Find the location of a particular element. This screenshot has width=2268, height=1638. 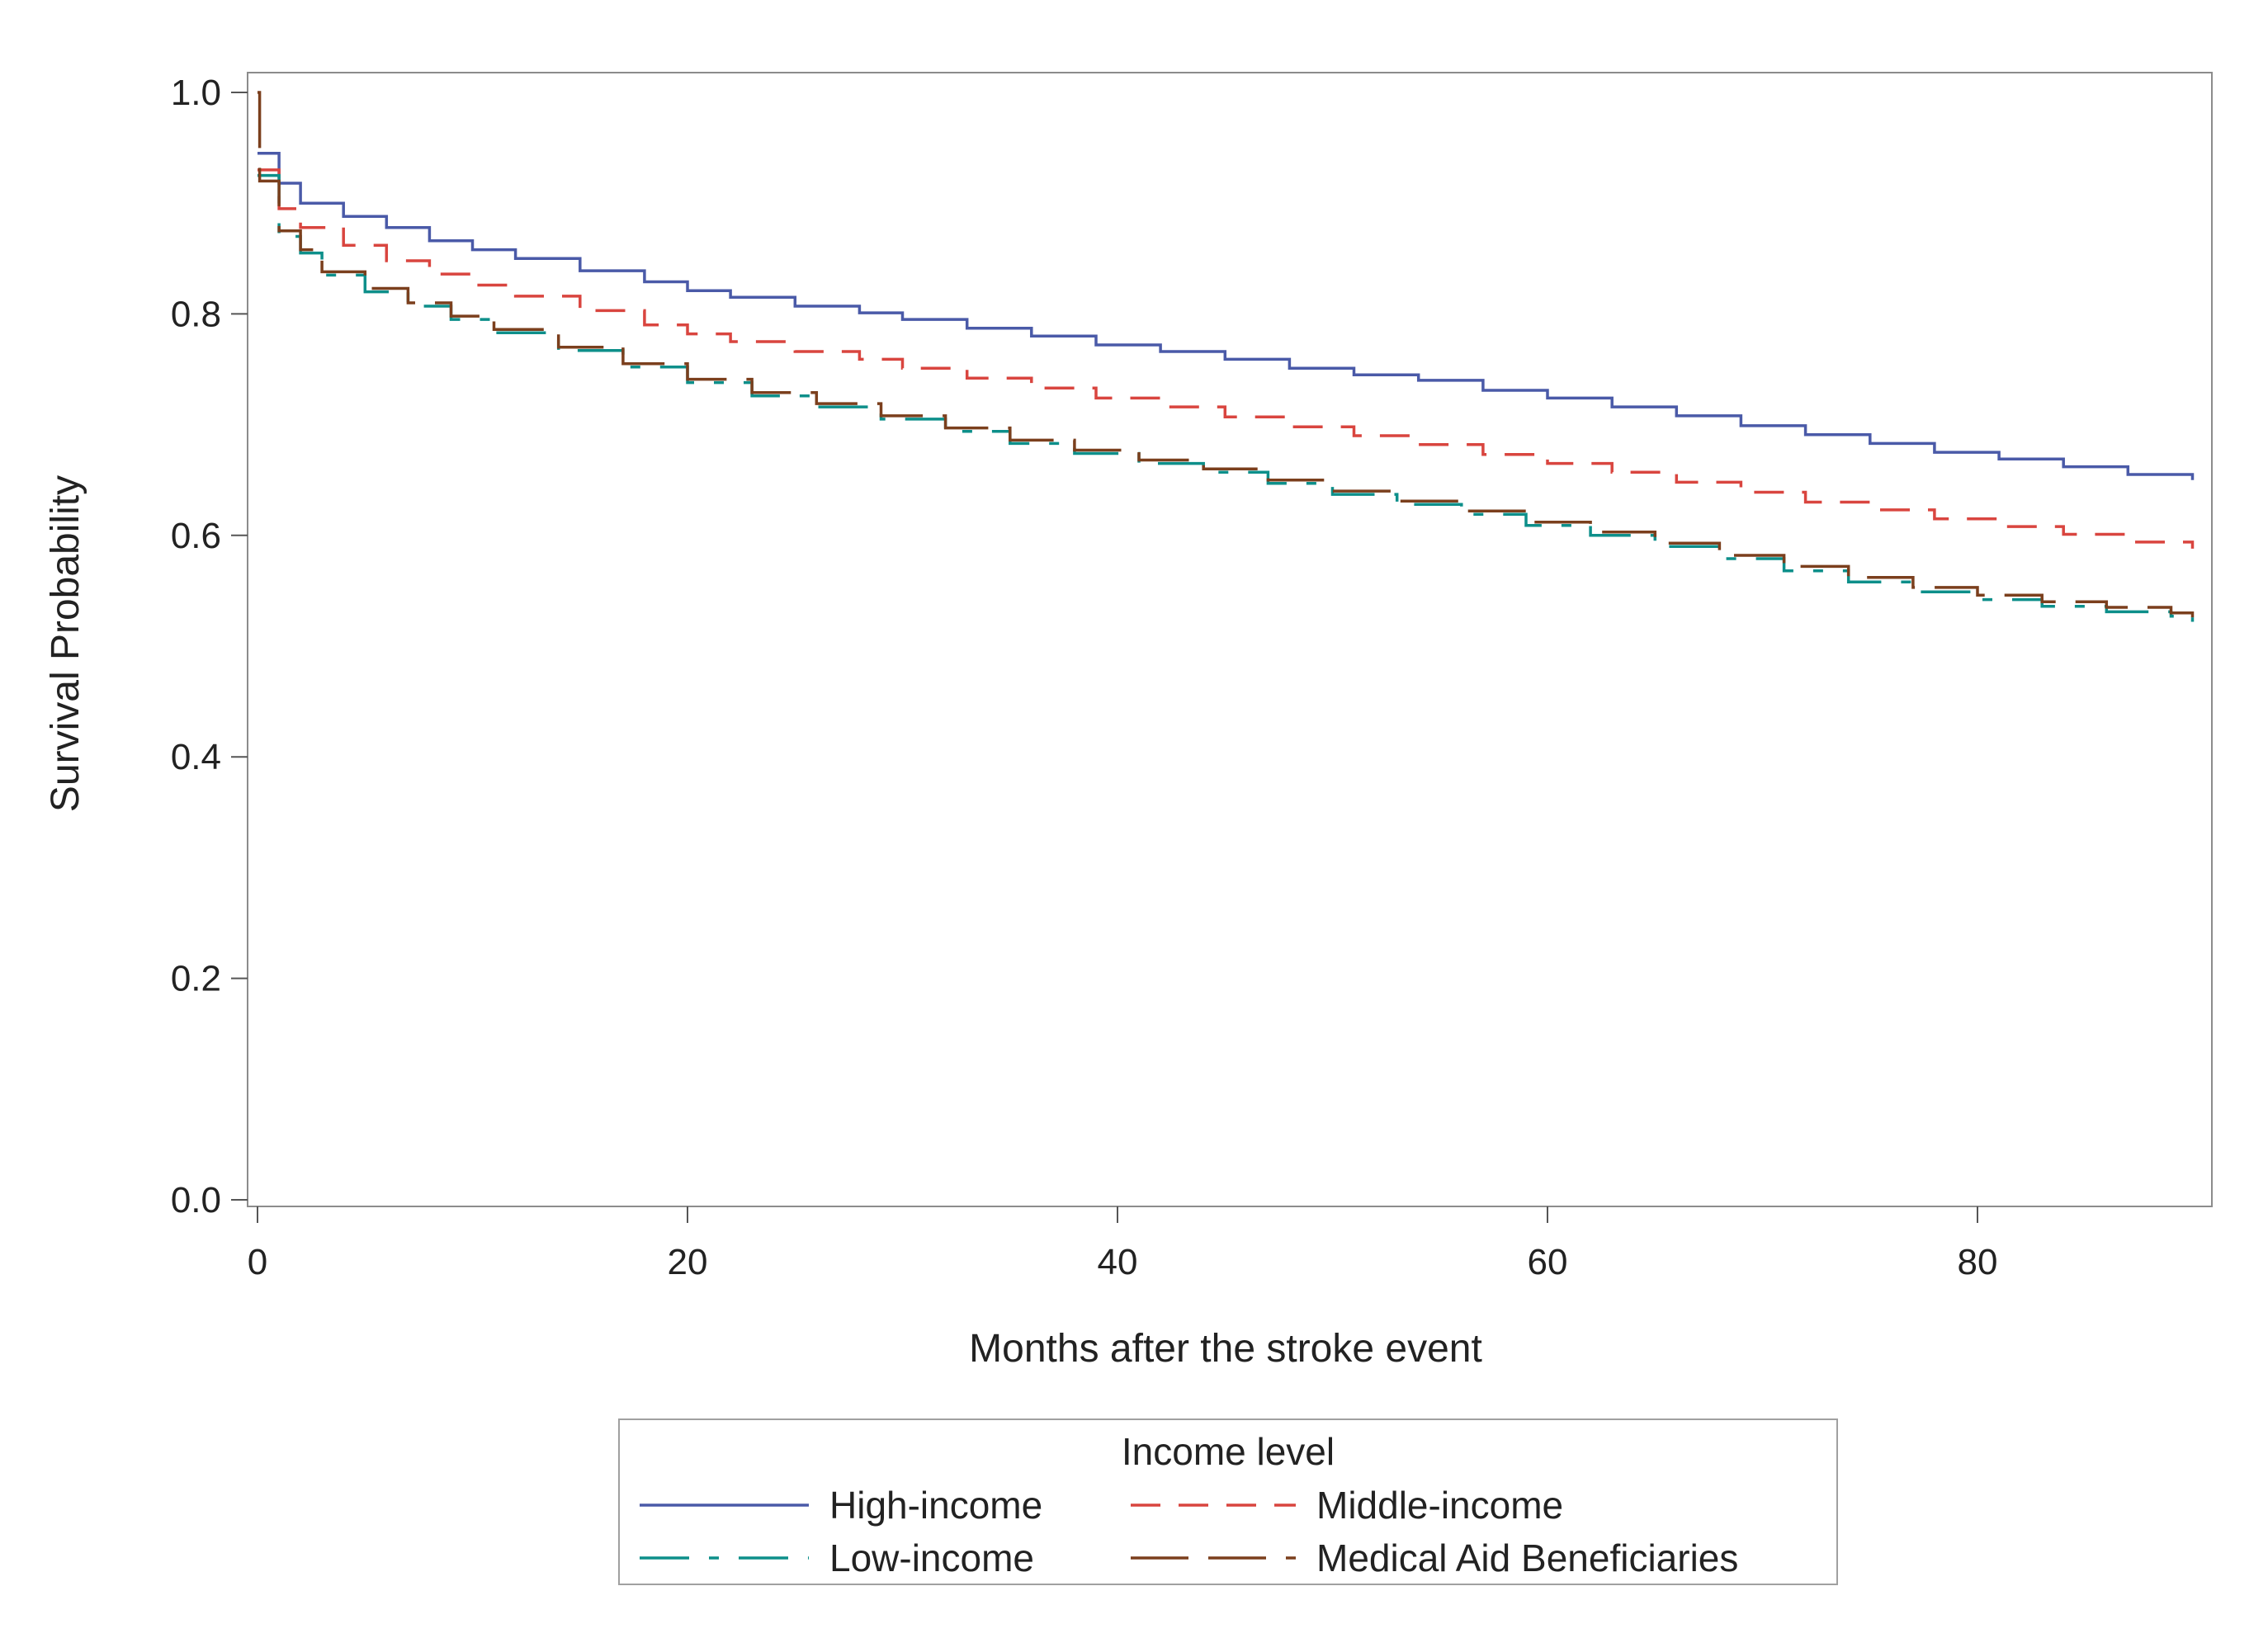

y-tick-label: 0.8 is located at coordinates (196, 314).